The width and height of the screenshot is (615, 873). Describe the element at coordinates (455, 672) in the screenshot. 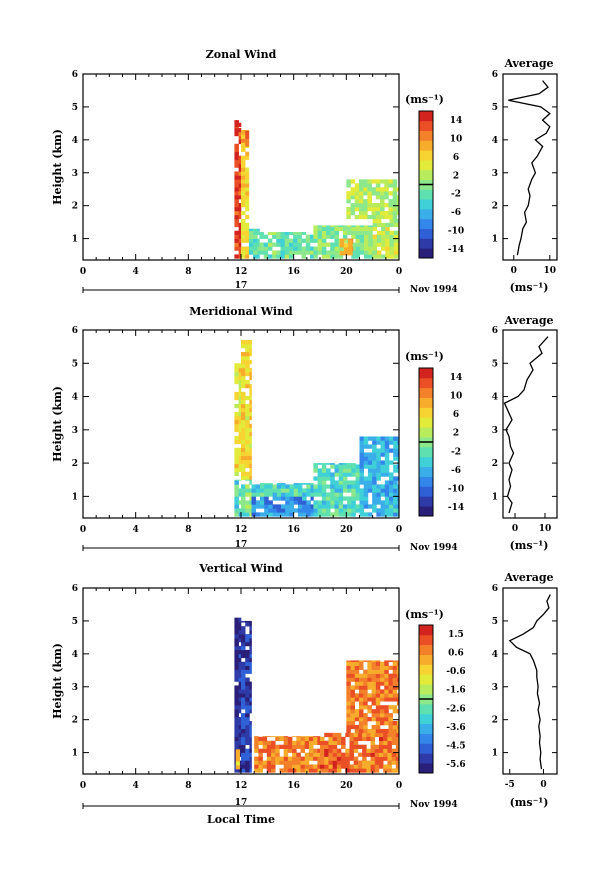

I see `colorbar-tick-label: -0.6` at that location.